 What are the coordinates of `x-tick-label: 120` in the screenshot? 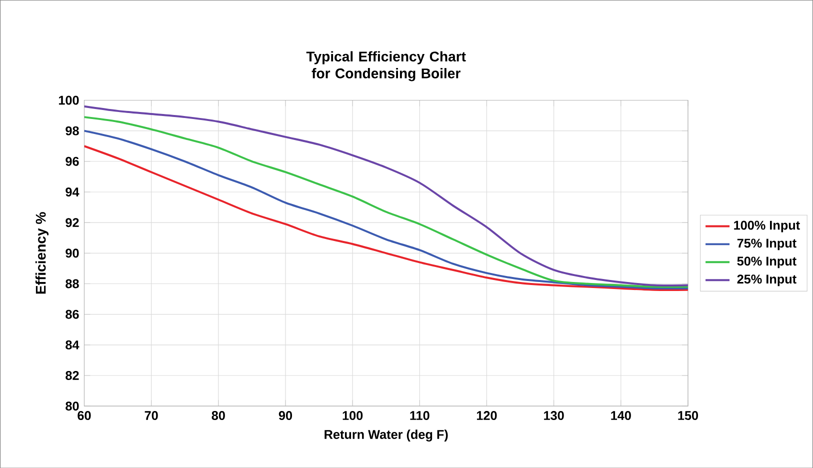 It's located at (486, 415).